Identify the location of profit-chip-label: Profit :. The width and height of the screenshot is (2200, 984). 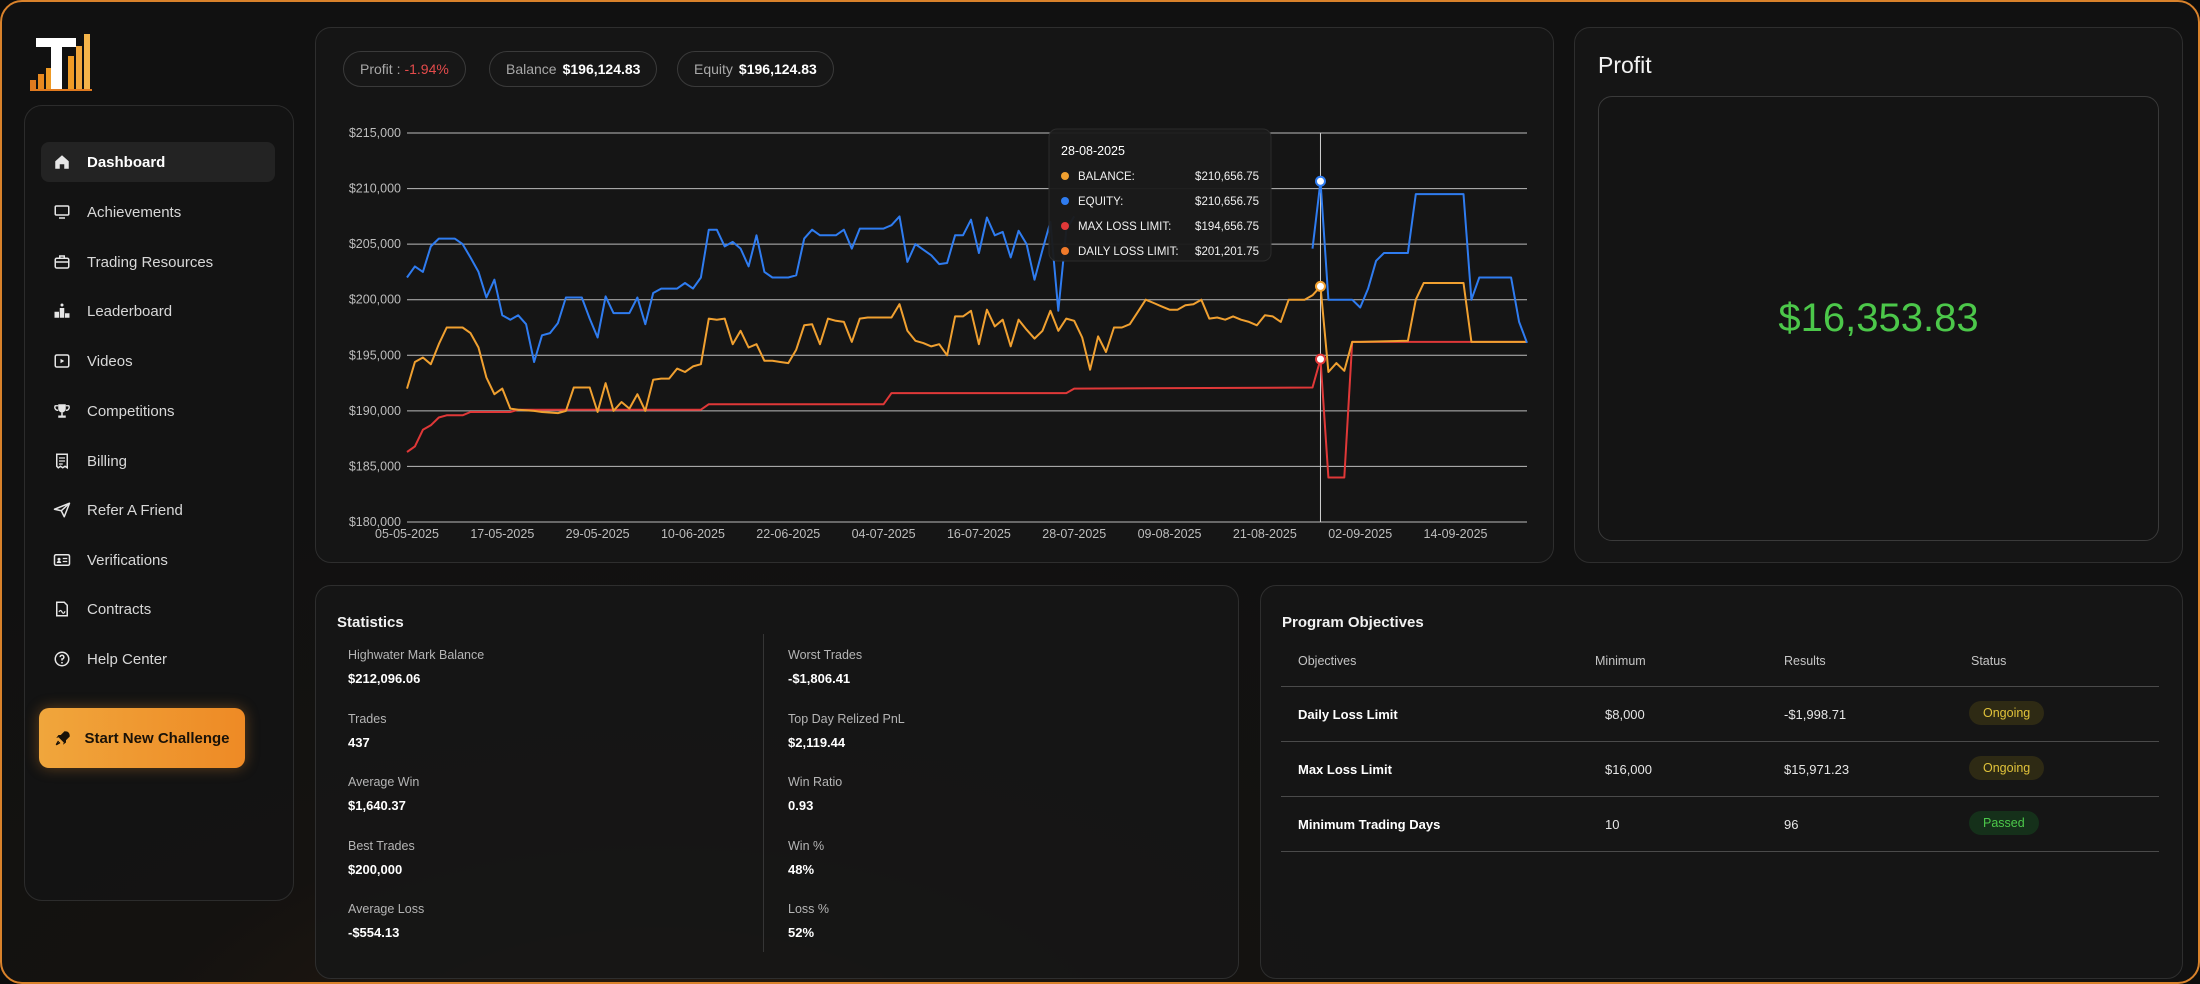
(380, 69).